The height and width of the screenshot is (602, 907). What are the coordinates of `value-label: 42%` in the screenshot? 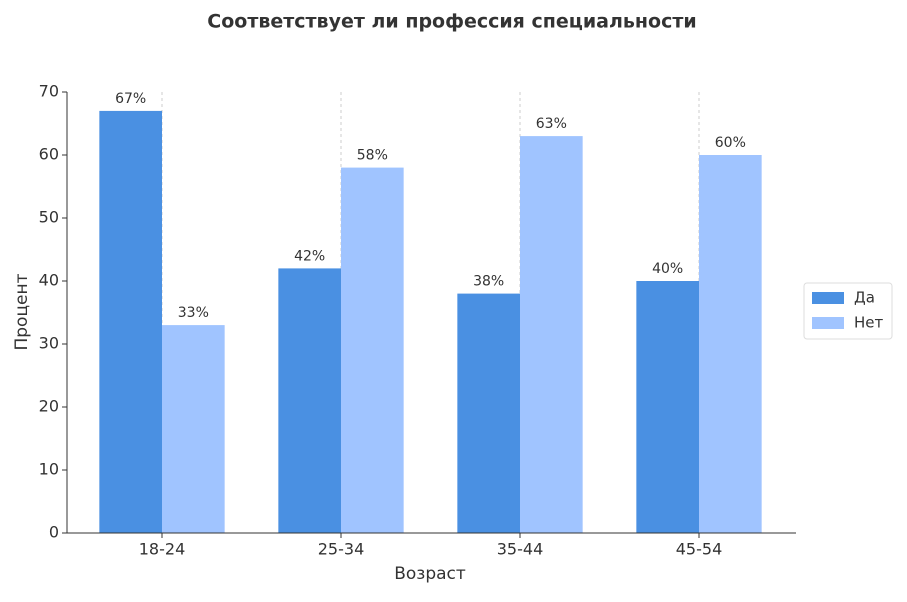 It's located at (309, 256).